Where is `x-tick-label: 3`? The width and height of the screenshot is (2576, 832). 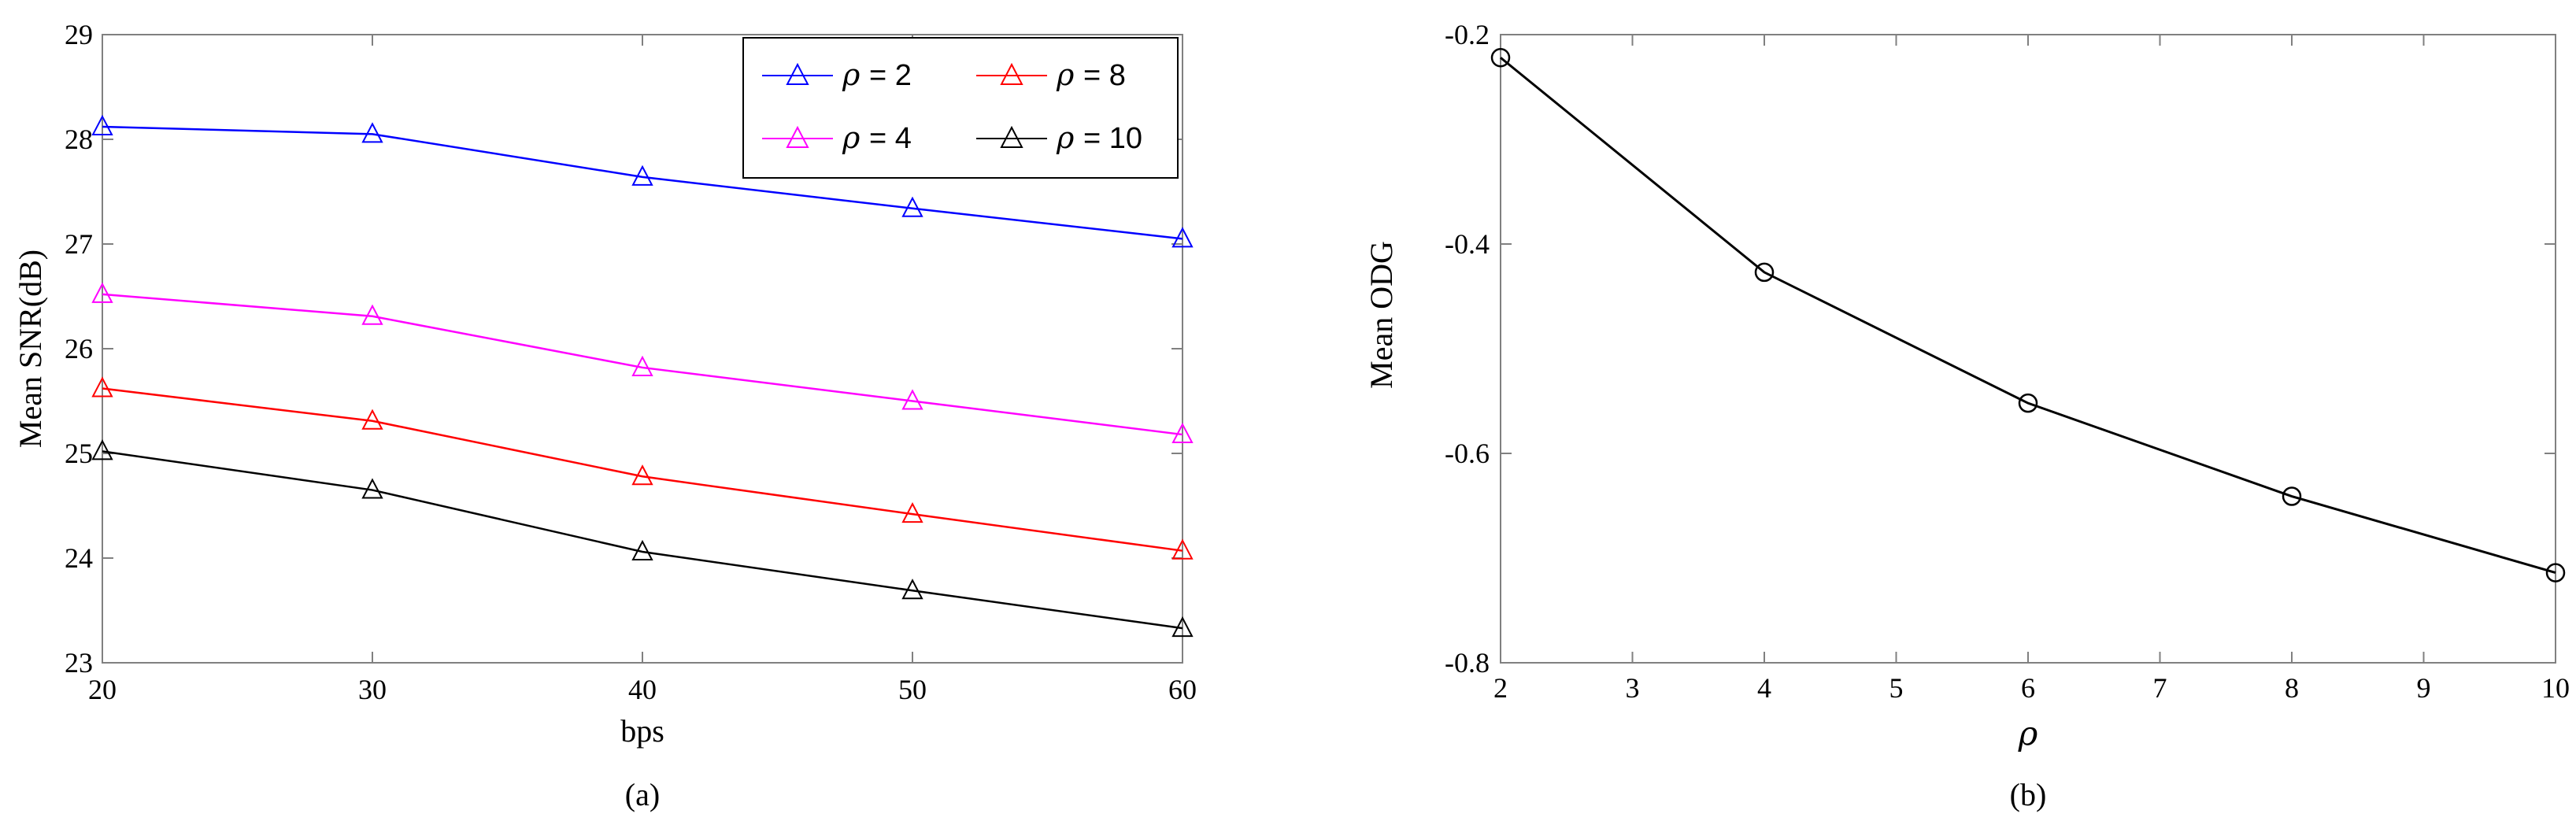
x-tick-label: 3 is located at coordinates (1633, 688).